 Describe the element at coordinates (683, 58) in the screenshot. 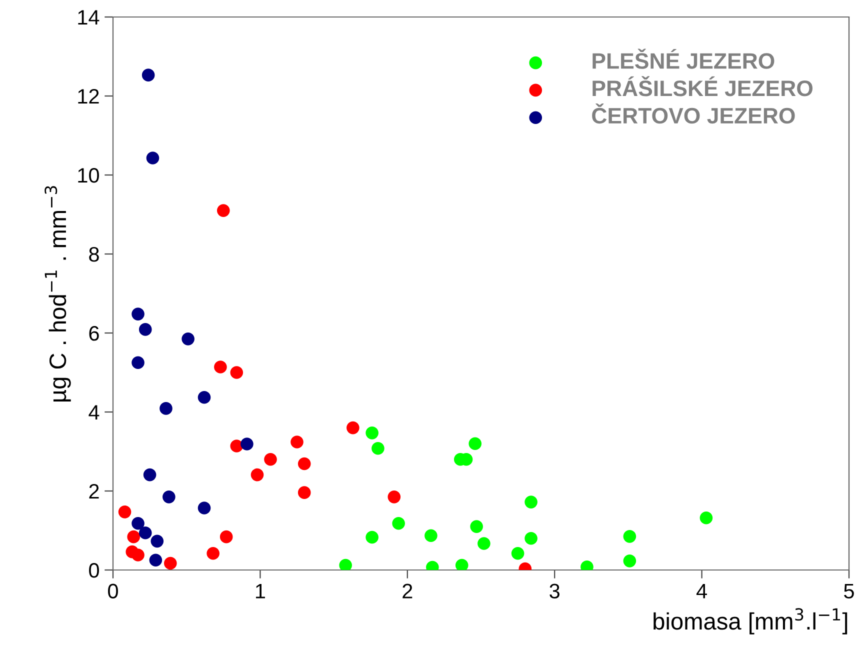

I see `legend-label: PLEŠNÉ JEZERO` at that location.